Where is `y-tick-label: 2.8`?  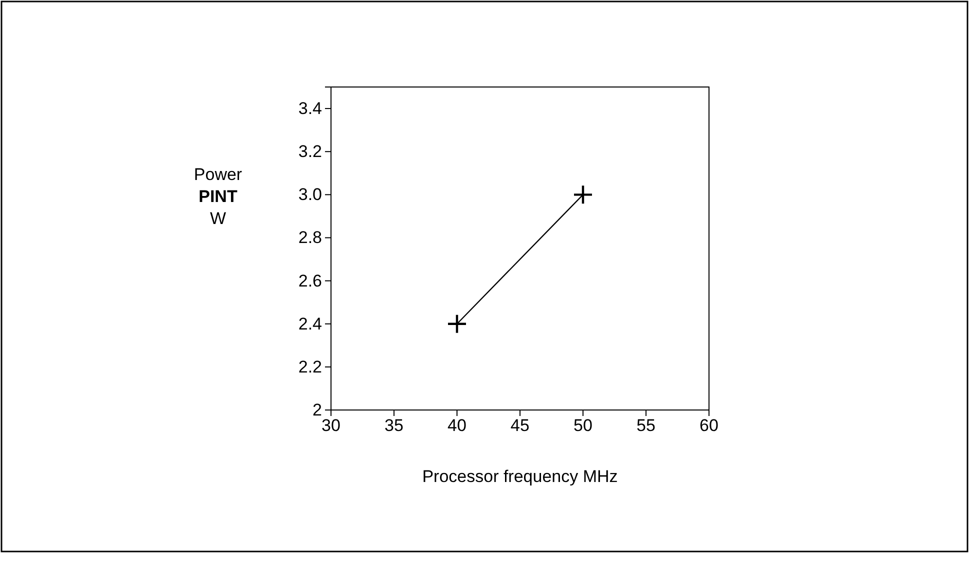 y-tick-label: 2.8 is located at coordinates (310, 238).